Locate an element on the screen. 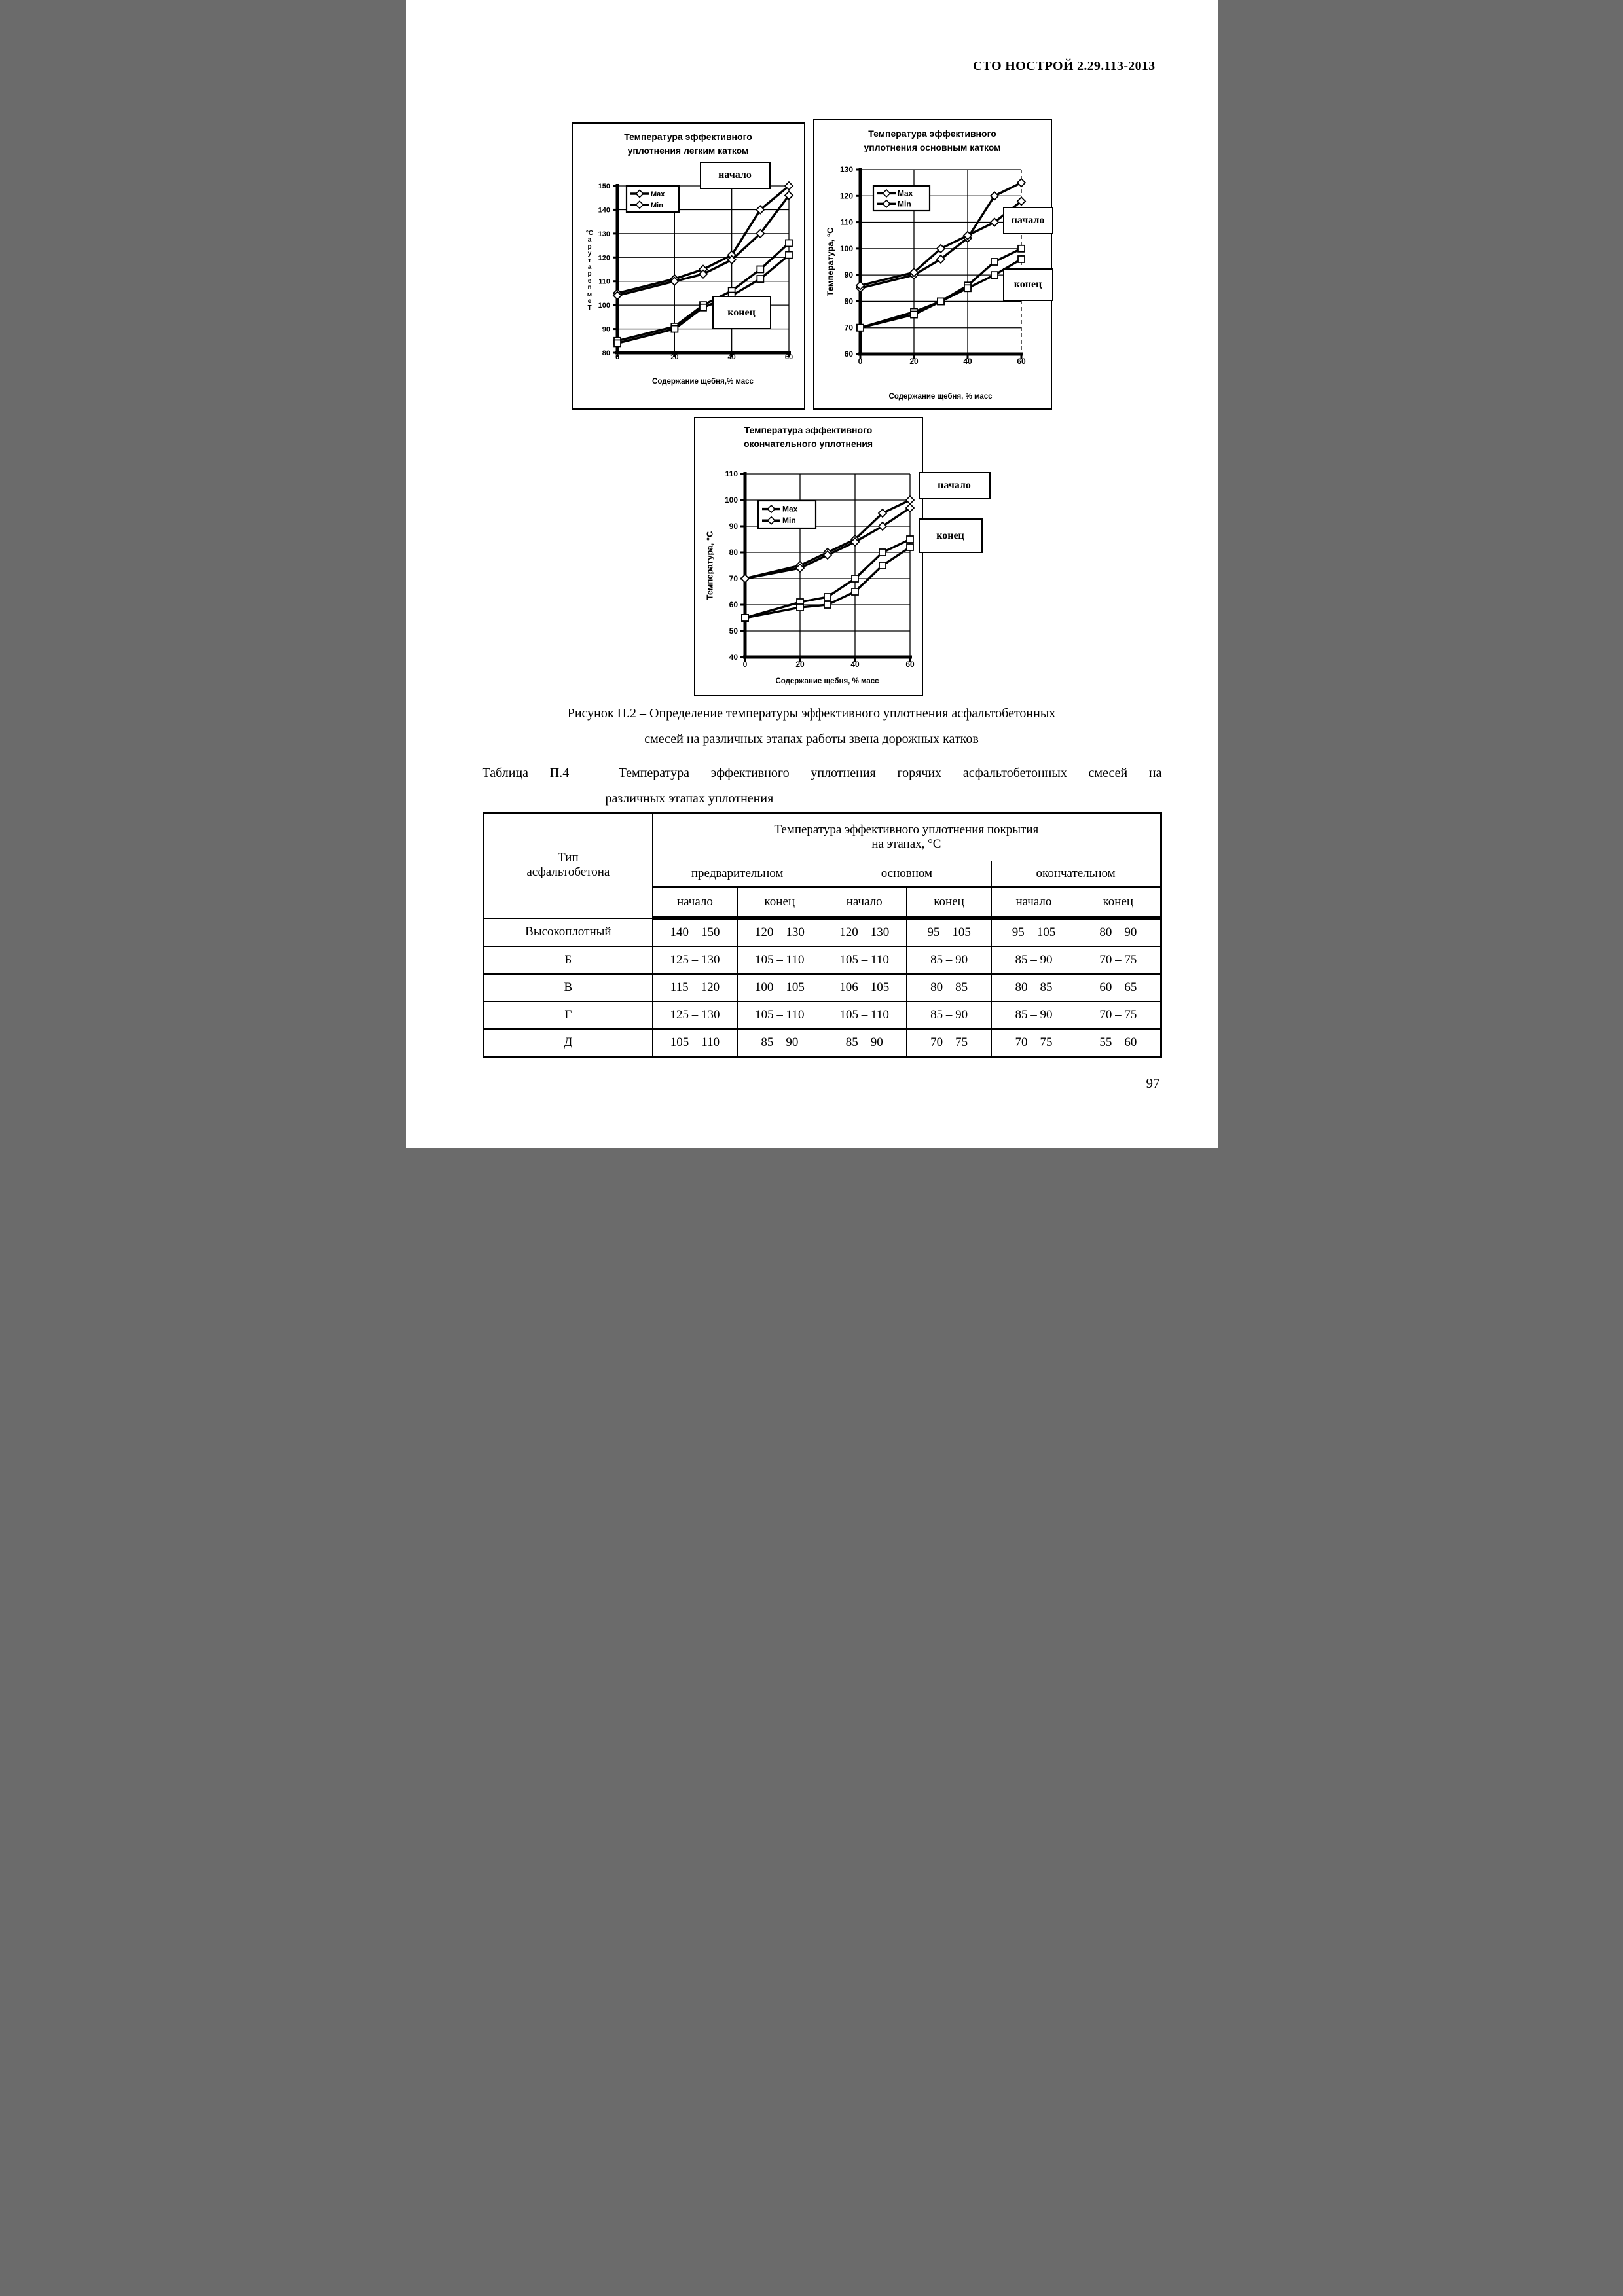 The height and width of the screenshot is (2296, 1623). cell-temp-range: 55 – 60 is located at coordinates (1118, 1043).